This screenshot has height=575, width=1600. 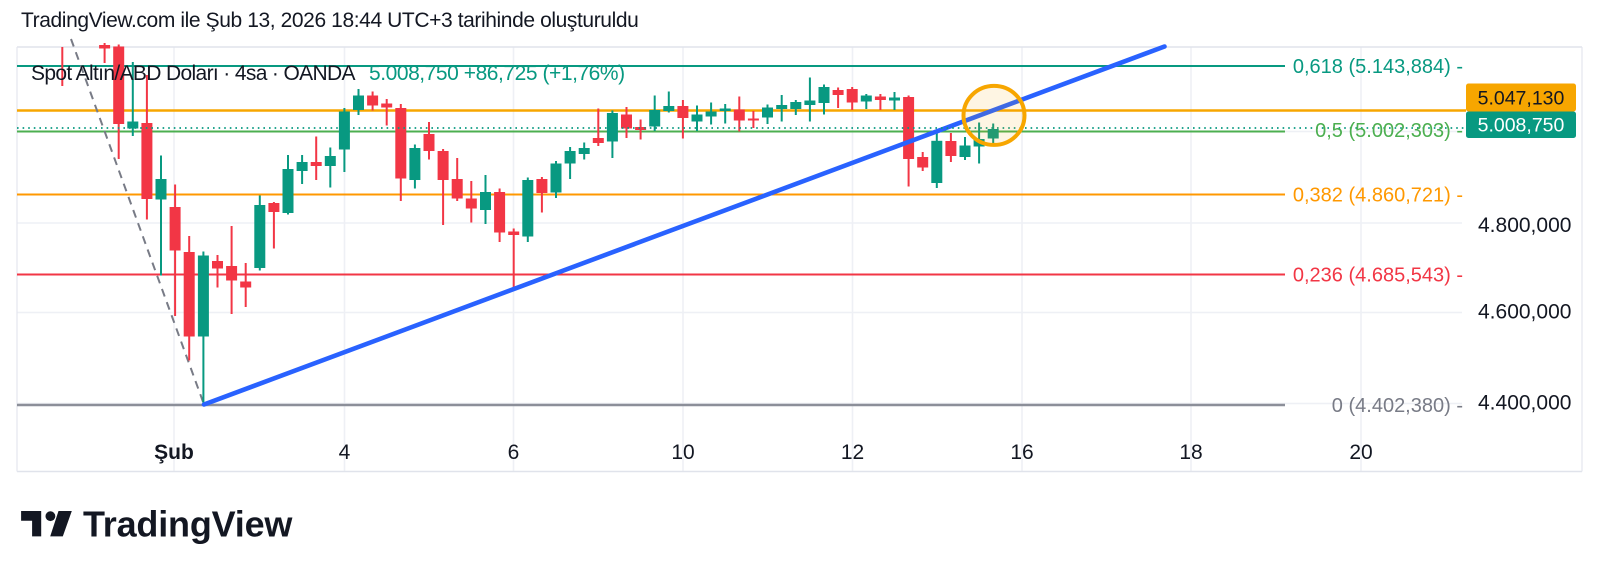 What do you see at coordinates (345, 452) in the screenshot?
I see `svg-text: 4` at bounding box center [345, 452].